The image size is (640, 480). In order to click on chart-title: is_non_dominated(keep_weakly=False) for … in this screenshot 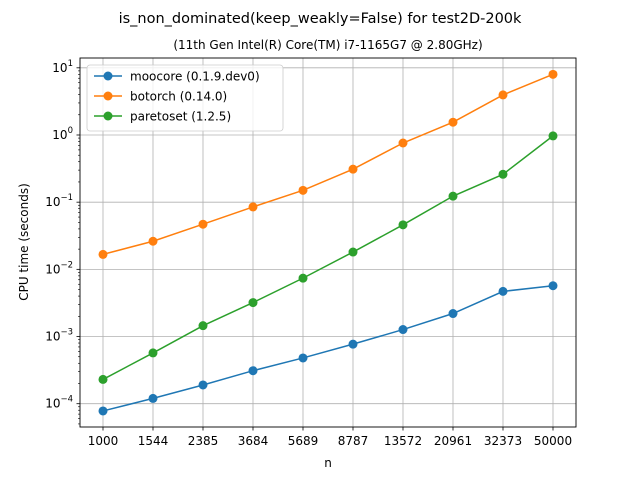, I will do `click(320, 19)`.